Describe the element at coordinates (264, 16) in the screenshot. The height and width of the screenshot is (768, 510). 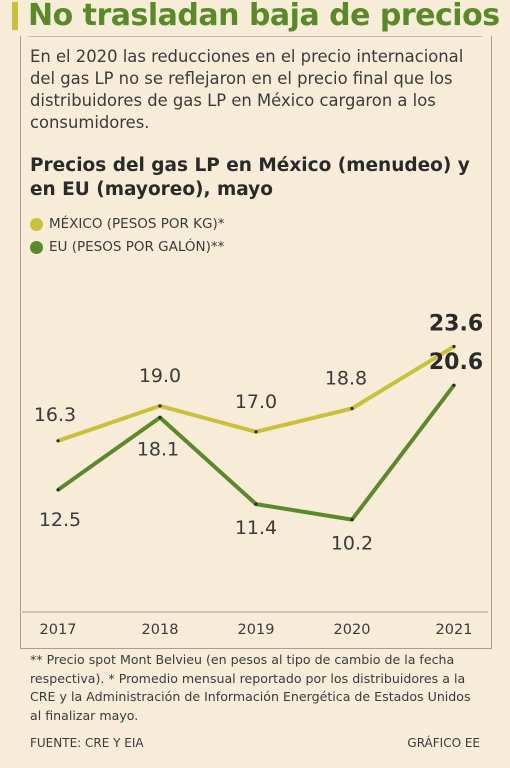
I see `page-title: No trasladan baja de precios` at that location.